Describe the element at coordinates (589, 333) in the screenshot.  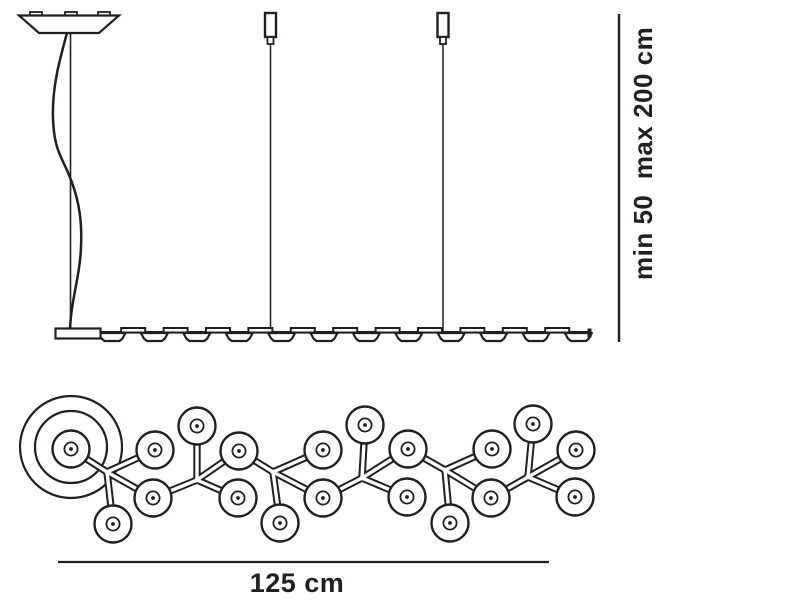
I see `bar-end-cap` at that location.